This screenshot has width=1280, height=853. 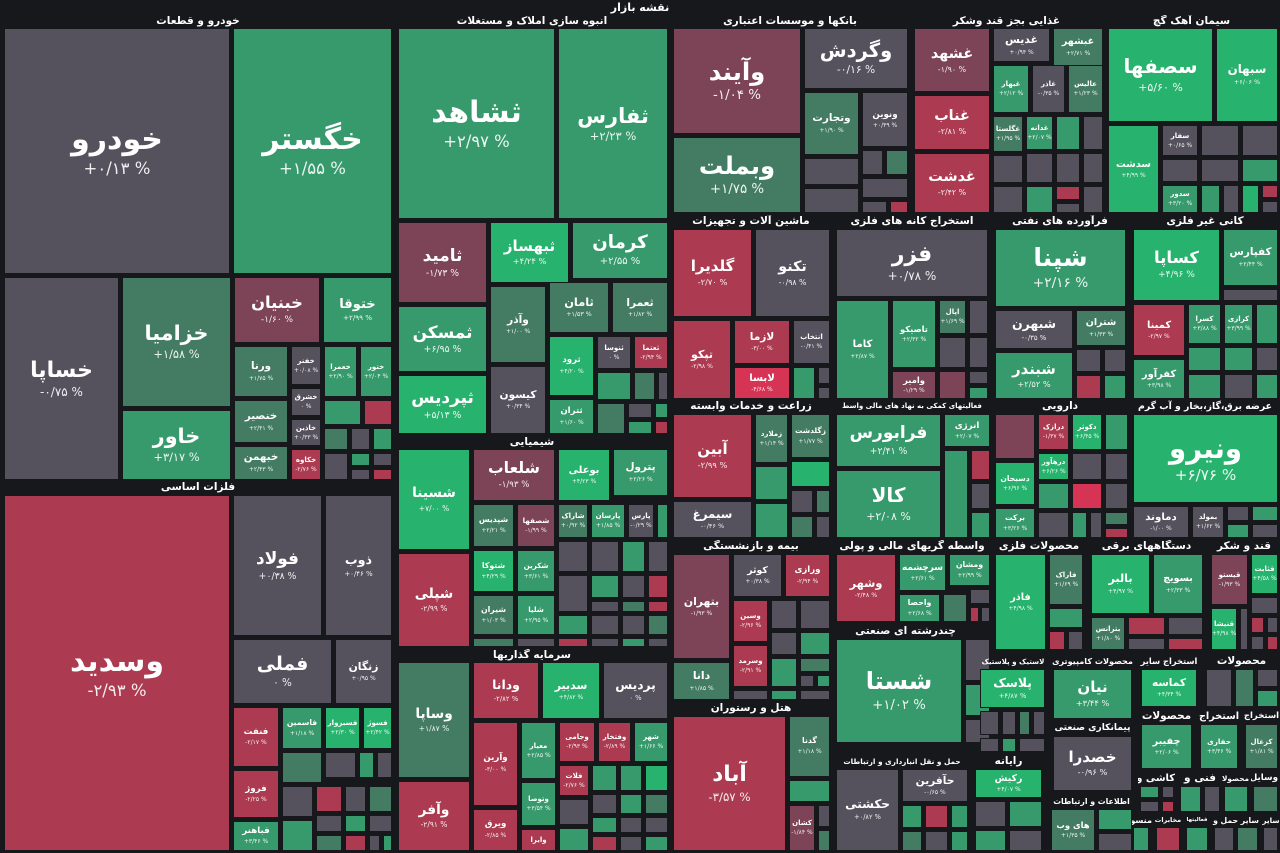 I want to click on stock-tile: کیسون +۰/۳۴ %, so click(x=518, y=400).